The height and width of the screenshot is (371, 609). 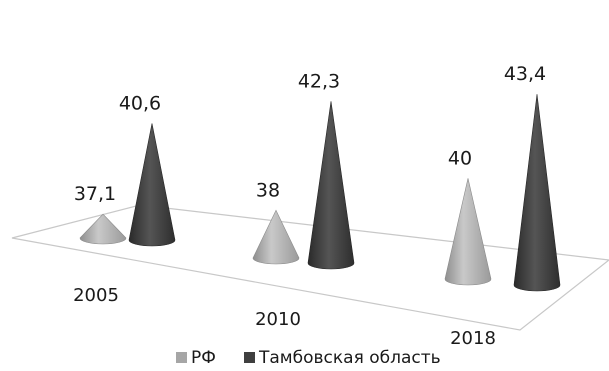 I want to click on legend-label-tambov: Тамбовская область, so click(x=349, y=358).